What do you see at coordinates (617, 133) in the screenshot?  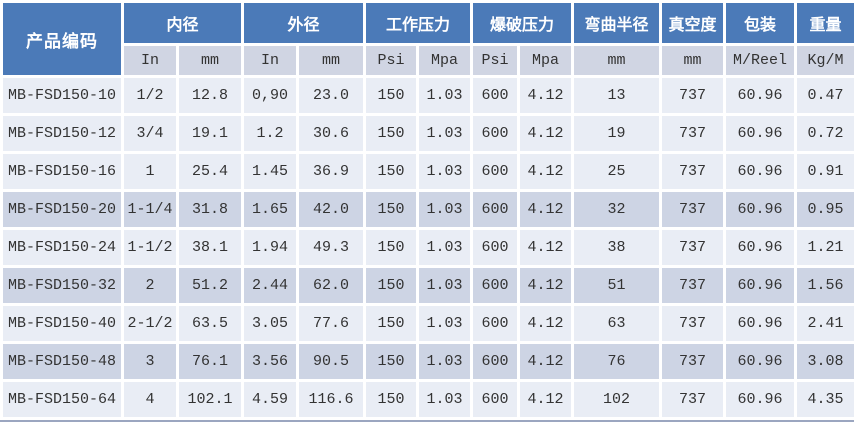 I see `spec-cell-r1-c8: 19` at bounding box center [617, 133].